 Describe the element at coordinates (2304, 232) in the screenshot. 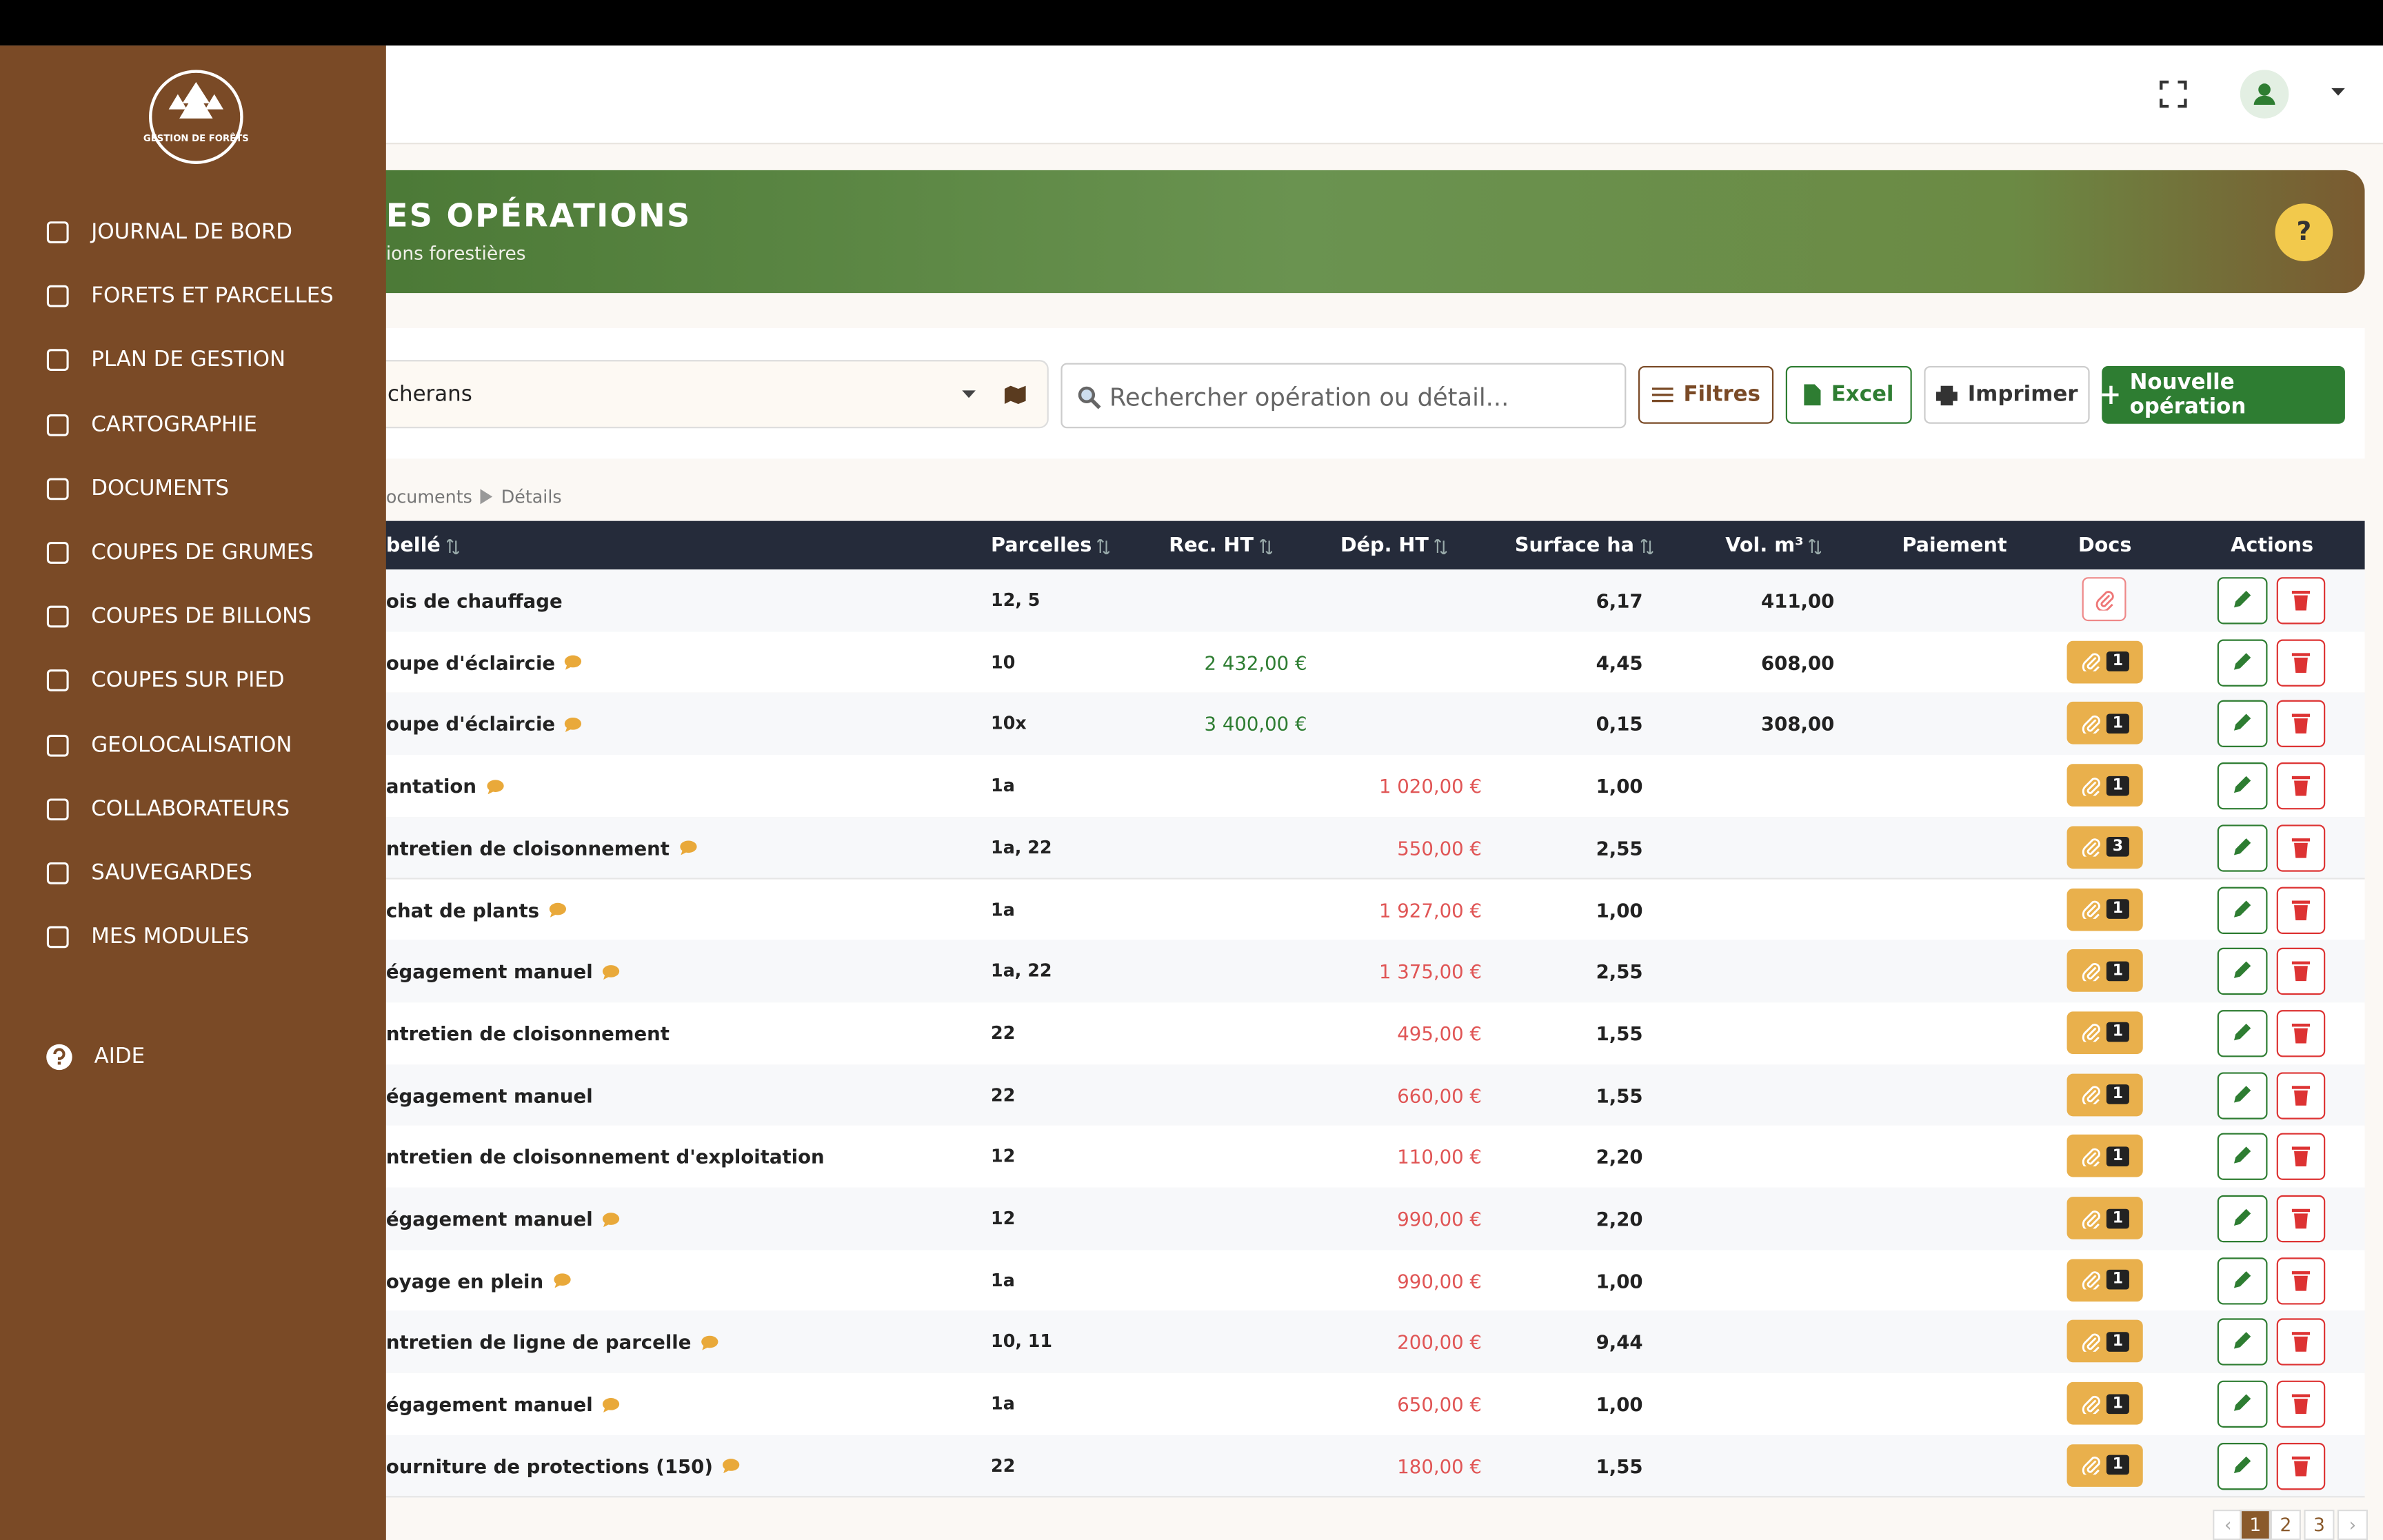

I see `help-button: ?` at that location.